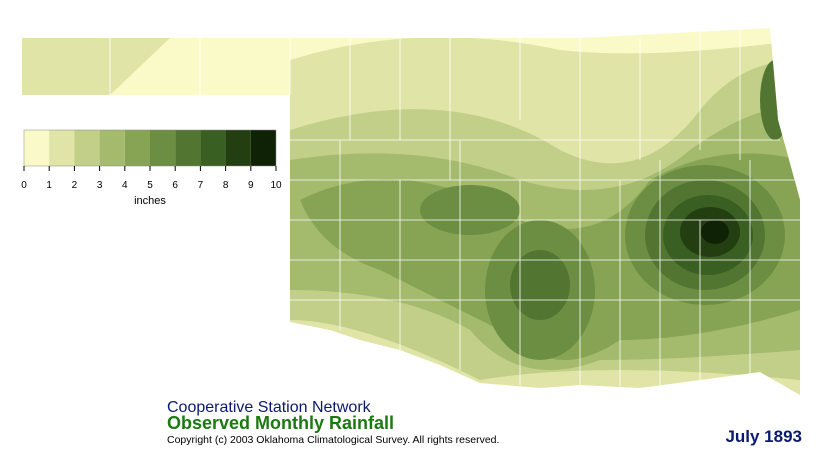 The width and height of the screenshot is (820, 450). I want to click on legend-tick-label: 7, so click(201, 185).